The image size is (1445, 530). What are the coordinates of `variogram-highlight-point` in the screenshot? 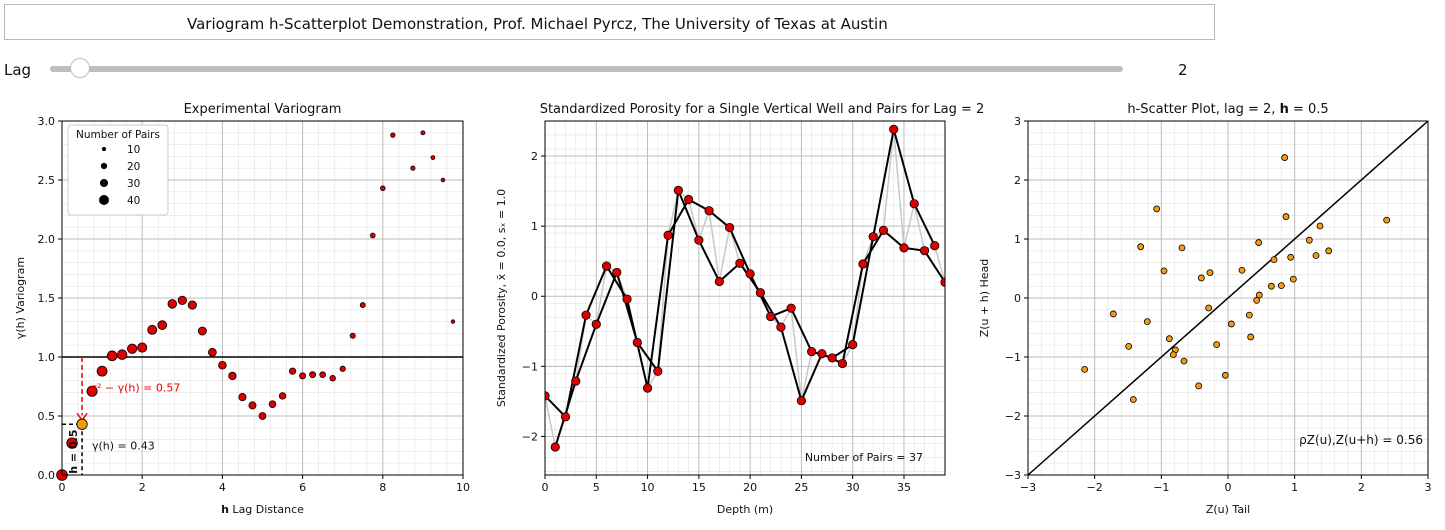 It's located at (82, 424).